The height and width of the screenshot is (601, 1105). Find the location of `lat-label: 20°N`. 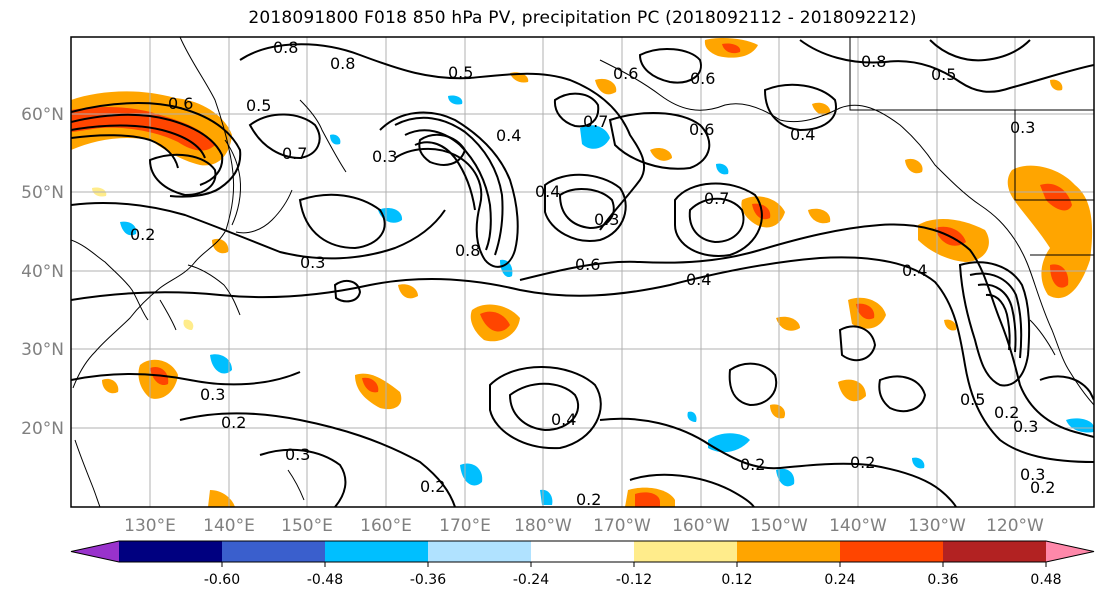

lat-label: 20°N is located at coordinates (42, 429).